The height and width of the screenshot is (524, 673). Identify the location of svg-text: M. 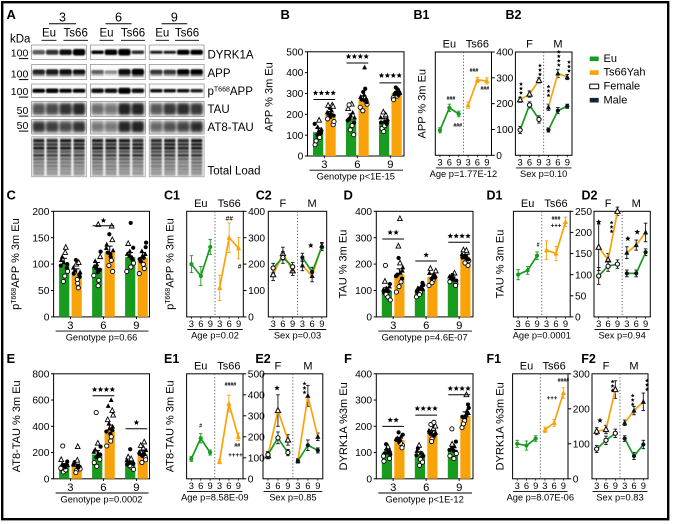
(633, 366).